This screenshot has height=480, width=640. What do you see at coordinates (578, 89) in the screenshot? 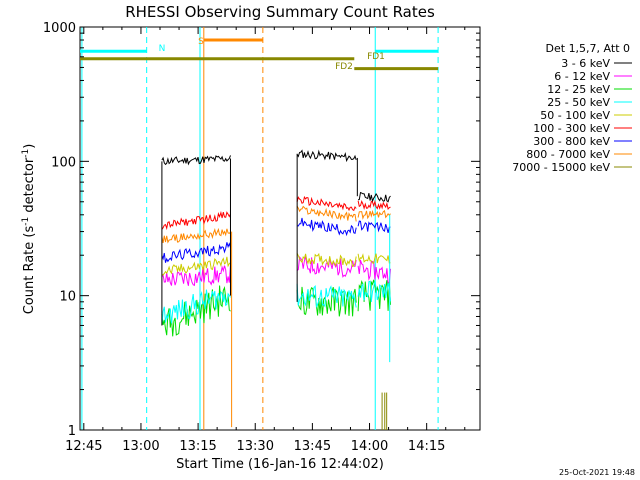
I see `legend-label: 12 - 25 keV` at bounding box center [578, 89].